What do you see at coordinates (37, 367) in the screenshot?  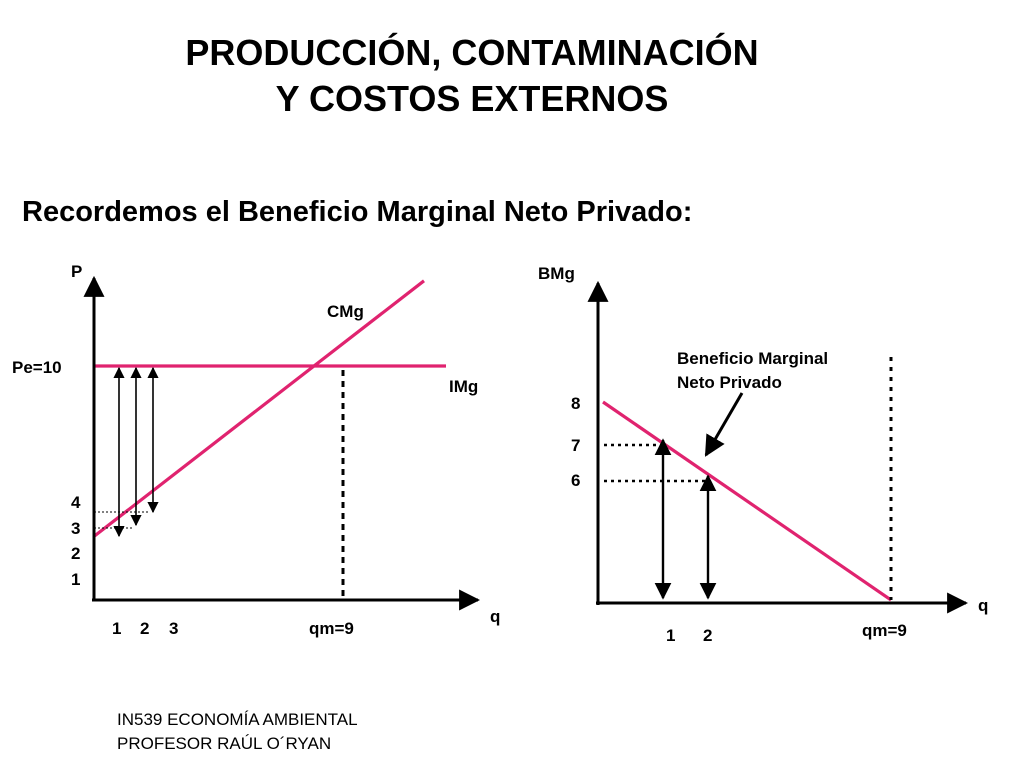 I see `y-tick-pe10: Pe=10` at bounding box center [37, 367].